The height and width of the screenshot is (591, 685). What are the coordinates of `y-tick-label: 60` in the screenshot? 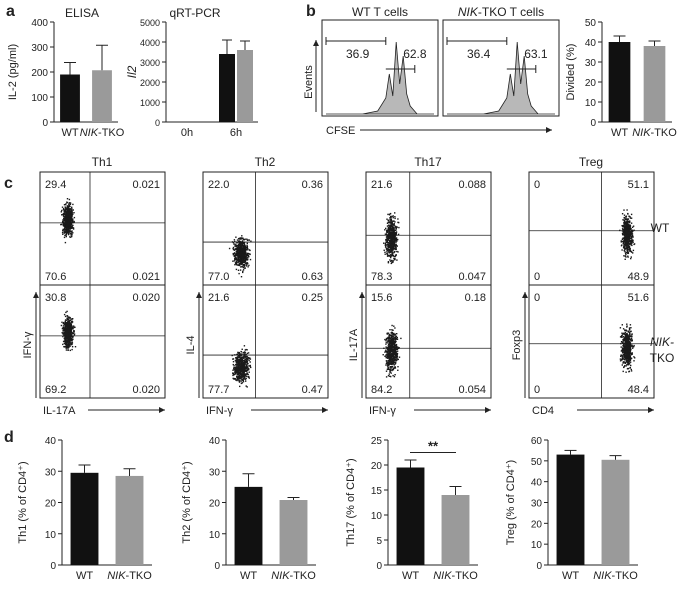 It's located at (537, 441).